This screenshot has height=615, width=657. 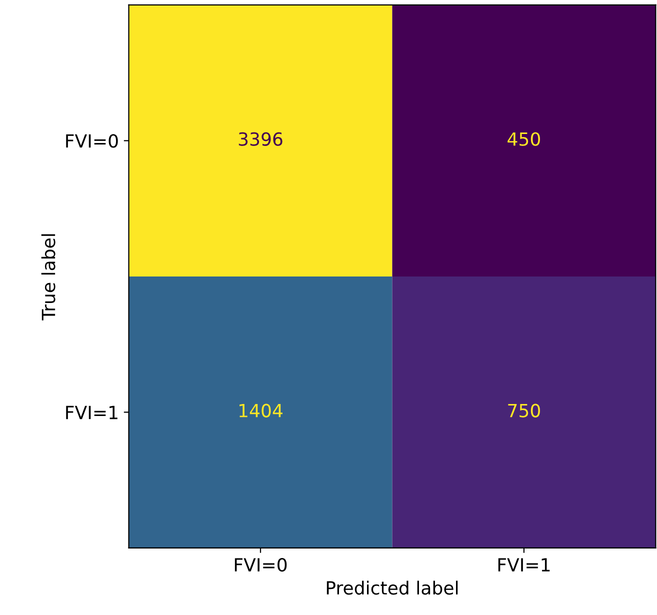 I want to click on data-label: 750, so click(x=524, y=411).